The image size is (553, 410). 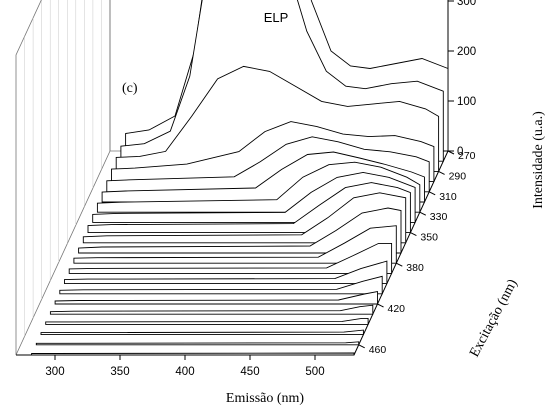 I want to click on y-axis-label: Intensidade (u.a.), so click(x=538, y=160).